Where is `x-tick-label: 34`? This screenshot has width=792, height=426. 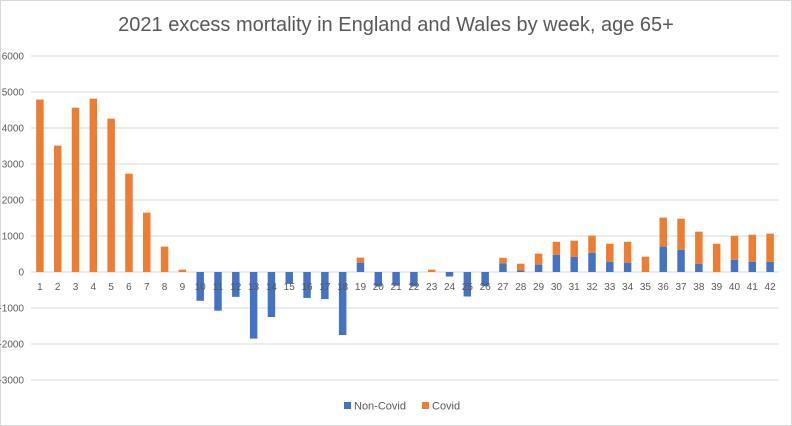
x-tick-label: 34 is located at coordinates (628, 287).